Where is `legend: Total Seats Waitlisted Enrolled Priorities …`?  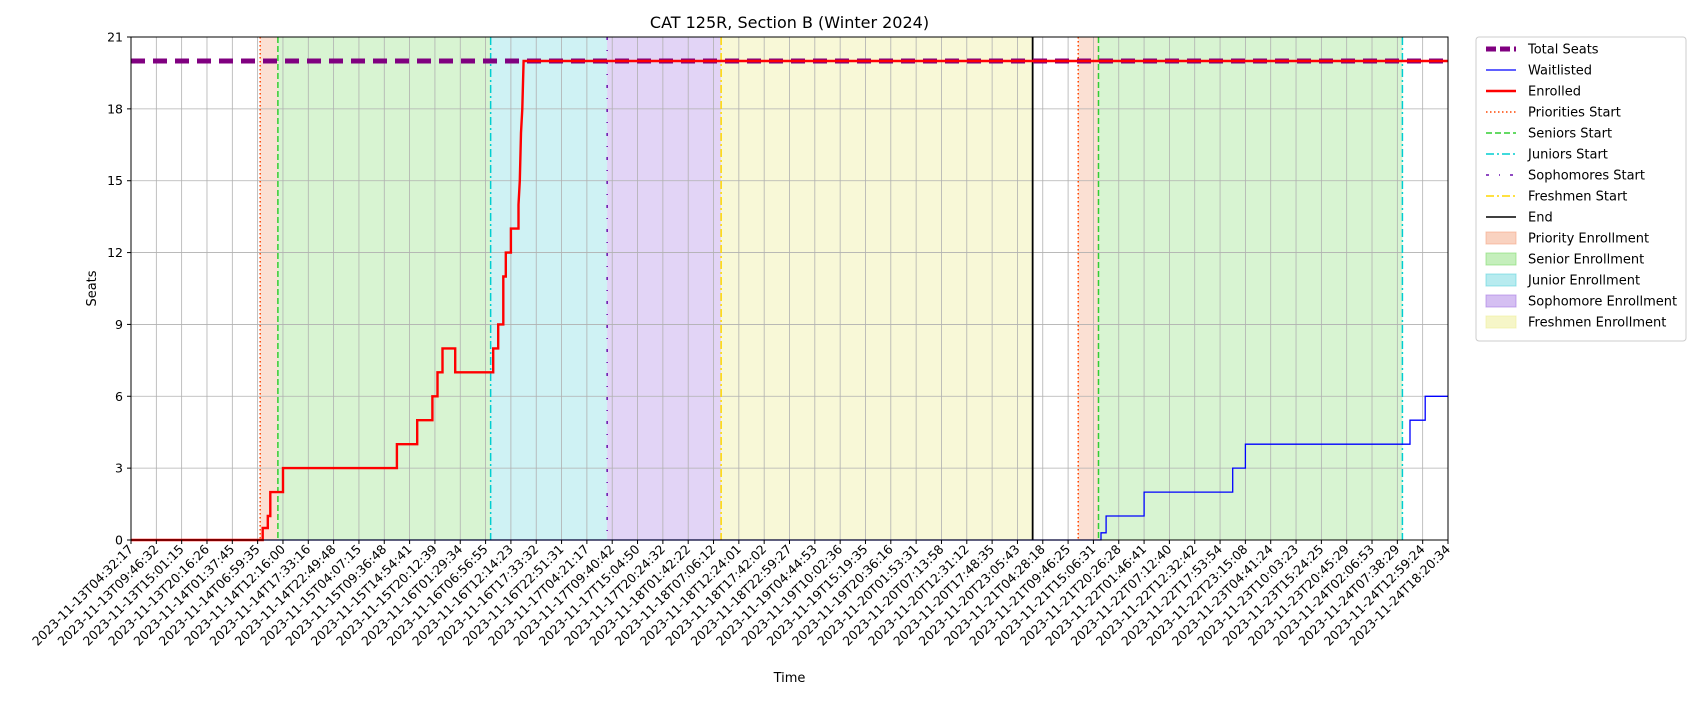
legend: Total Seats Waitlisted Enrolled Priorities … is located at coordinates (1581, 189).